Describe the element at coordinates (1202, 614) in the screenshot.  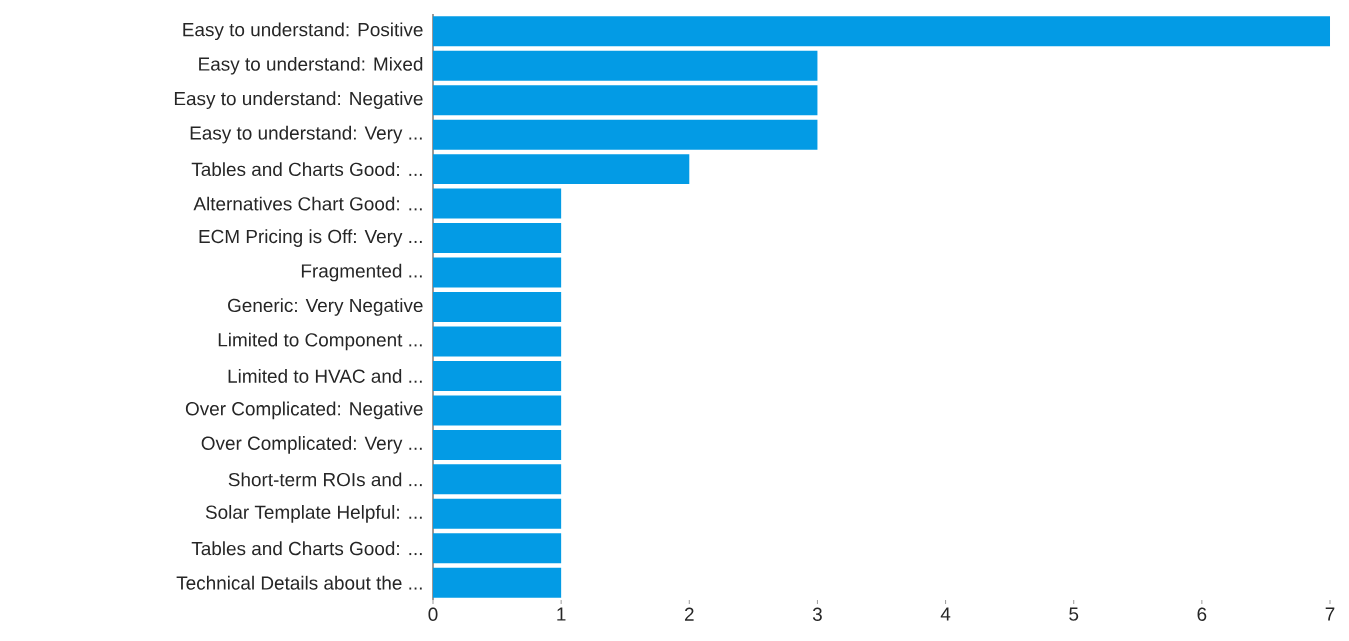
I see `x-tick-label: 6` at that location.